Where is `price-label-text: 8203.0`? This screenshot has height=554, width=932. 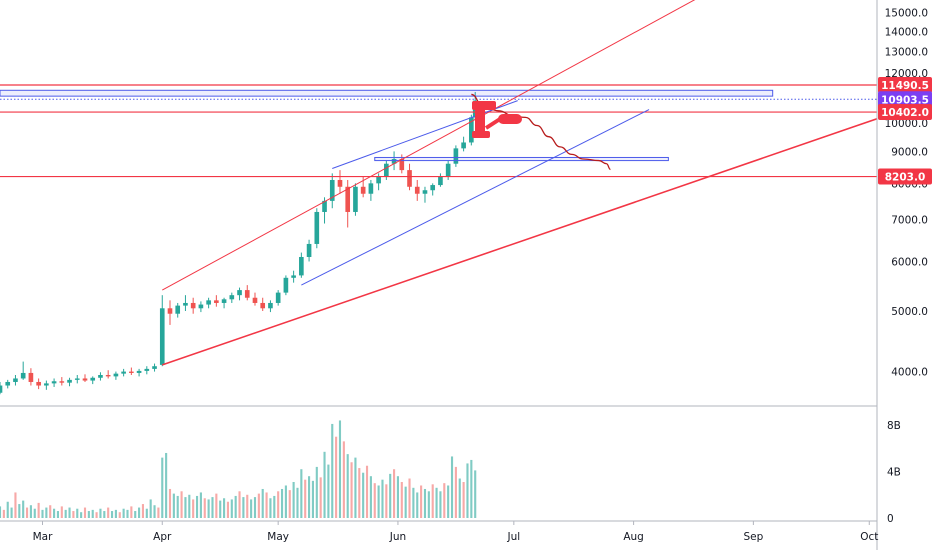 price-label-text: 8203.0 is located at coordinates (905, 178).